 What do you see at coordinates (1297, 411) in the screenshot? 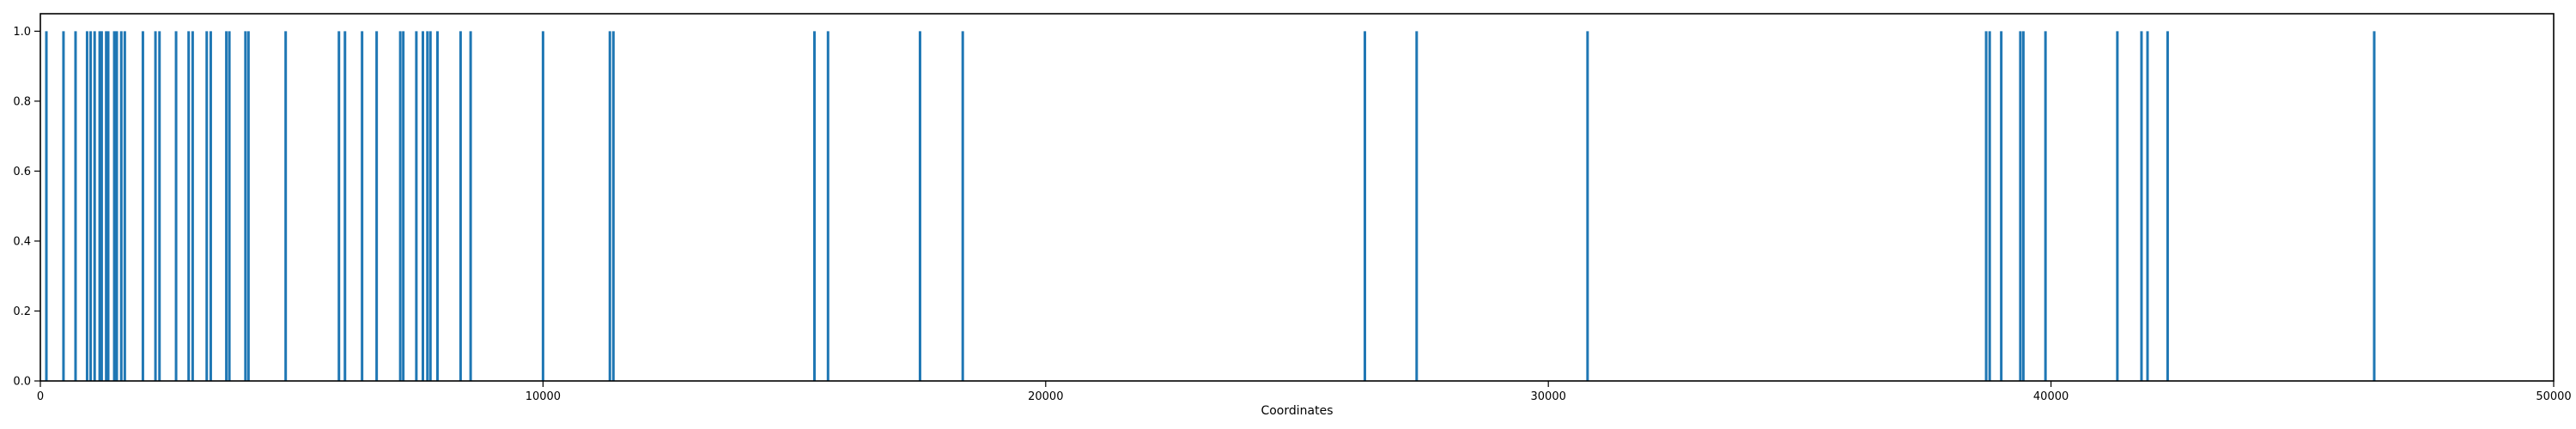
I see `x-axis-label: Coordinates` at bounding box center [1297, 411].